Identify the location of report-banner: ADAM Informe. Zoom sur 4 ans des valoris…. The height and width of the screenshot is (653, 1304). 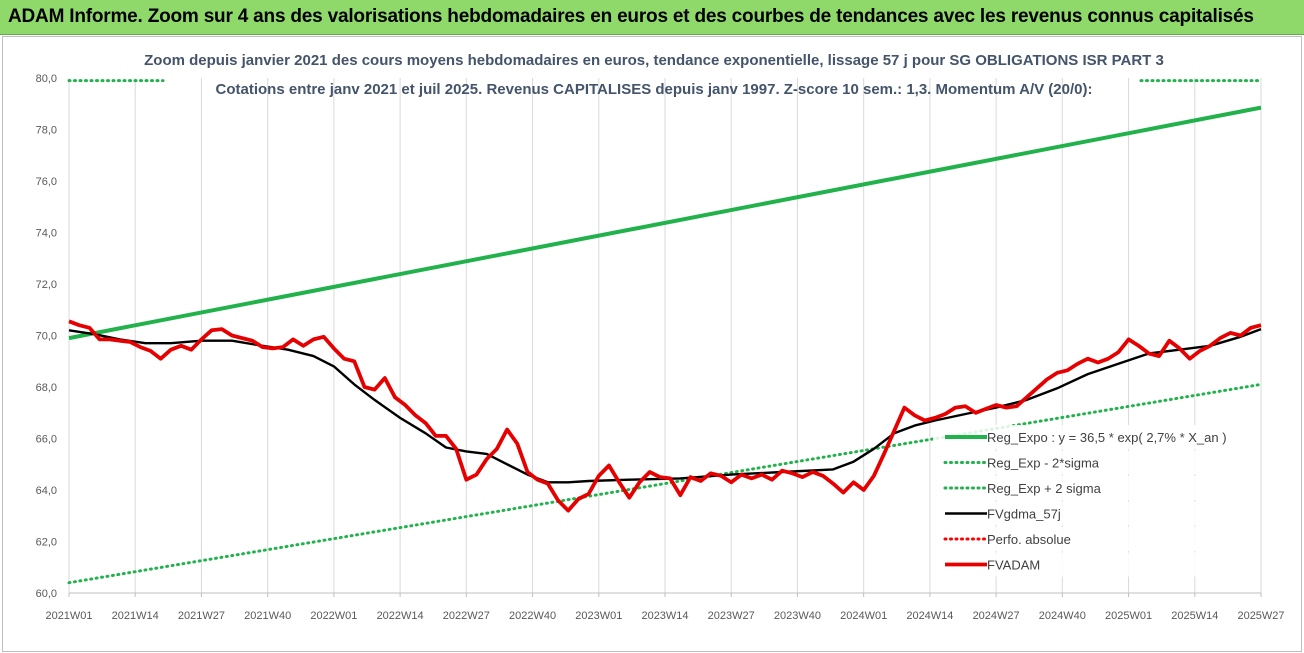
(652, 17).